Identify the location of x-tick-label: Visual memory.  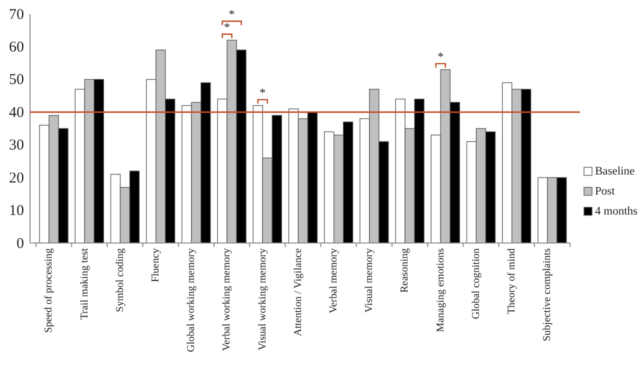
(370, 280).